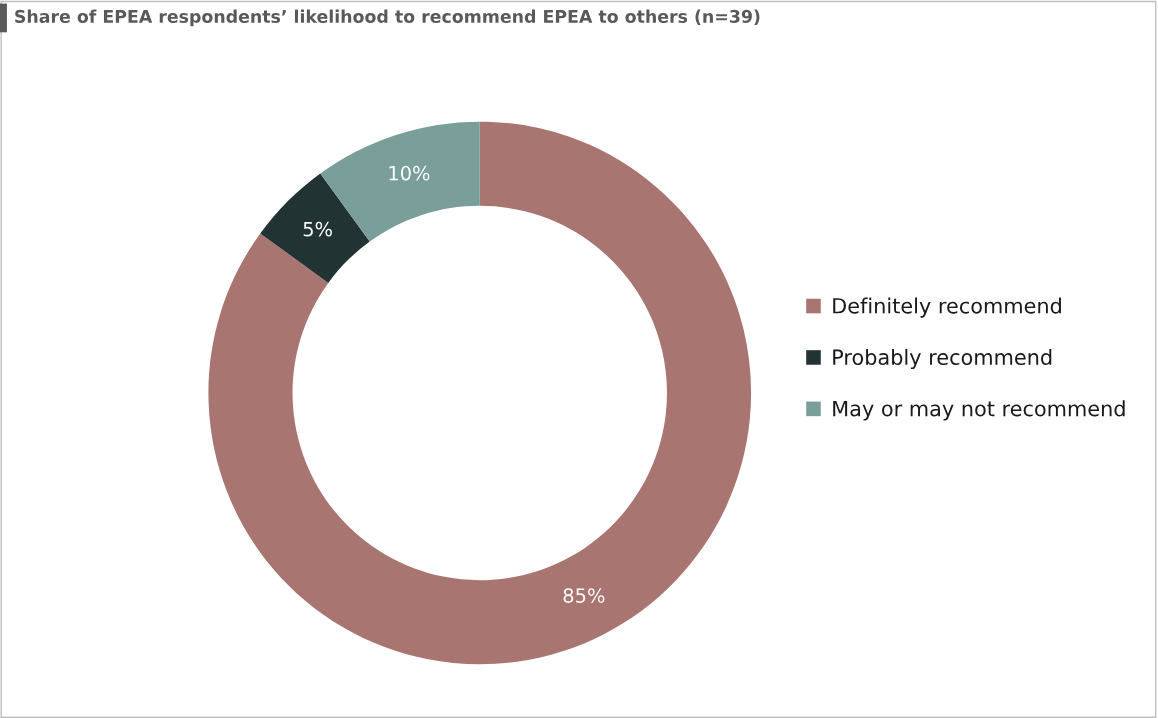 The width and height of the screenshot is (1158, 718). Describe the element at coordinates (942, 359) in the screenshot. I see `legend-label: Probably recommend` at that location.